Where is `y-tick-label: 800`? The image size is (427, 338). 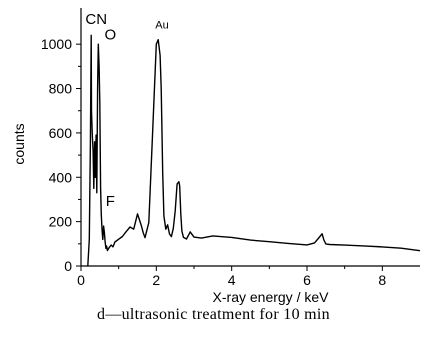 y-tick-label: 800 is located at coordinates (61, 89).